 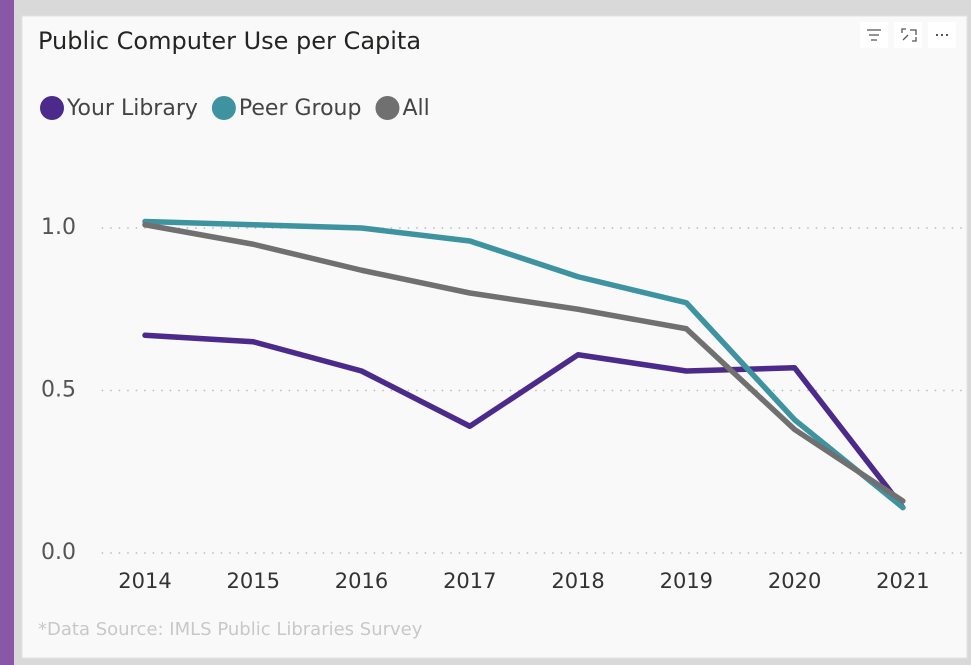 I want to click on x-tick-label: 2015, so click(x=253, y=581).